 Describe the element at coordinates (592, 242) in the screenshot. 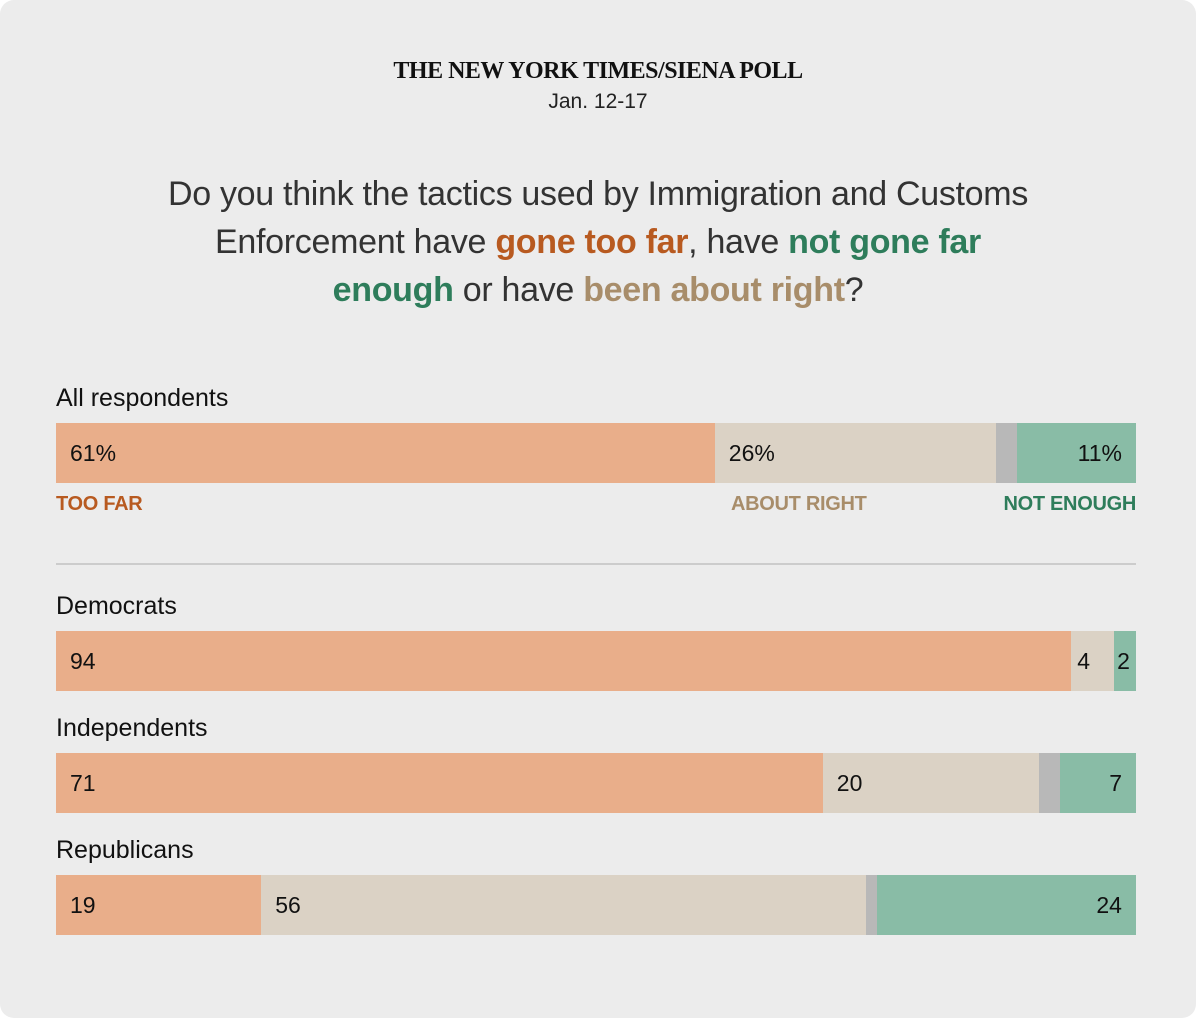

I see `highlight-too-far: gone too far` at that location.